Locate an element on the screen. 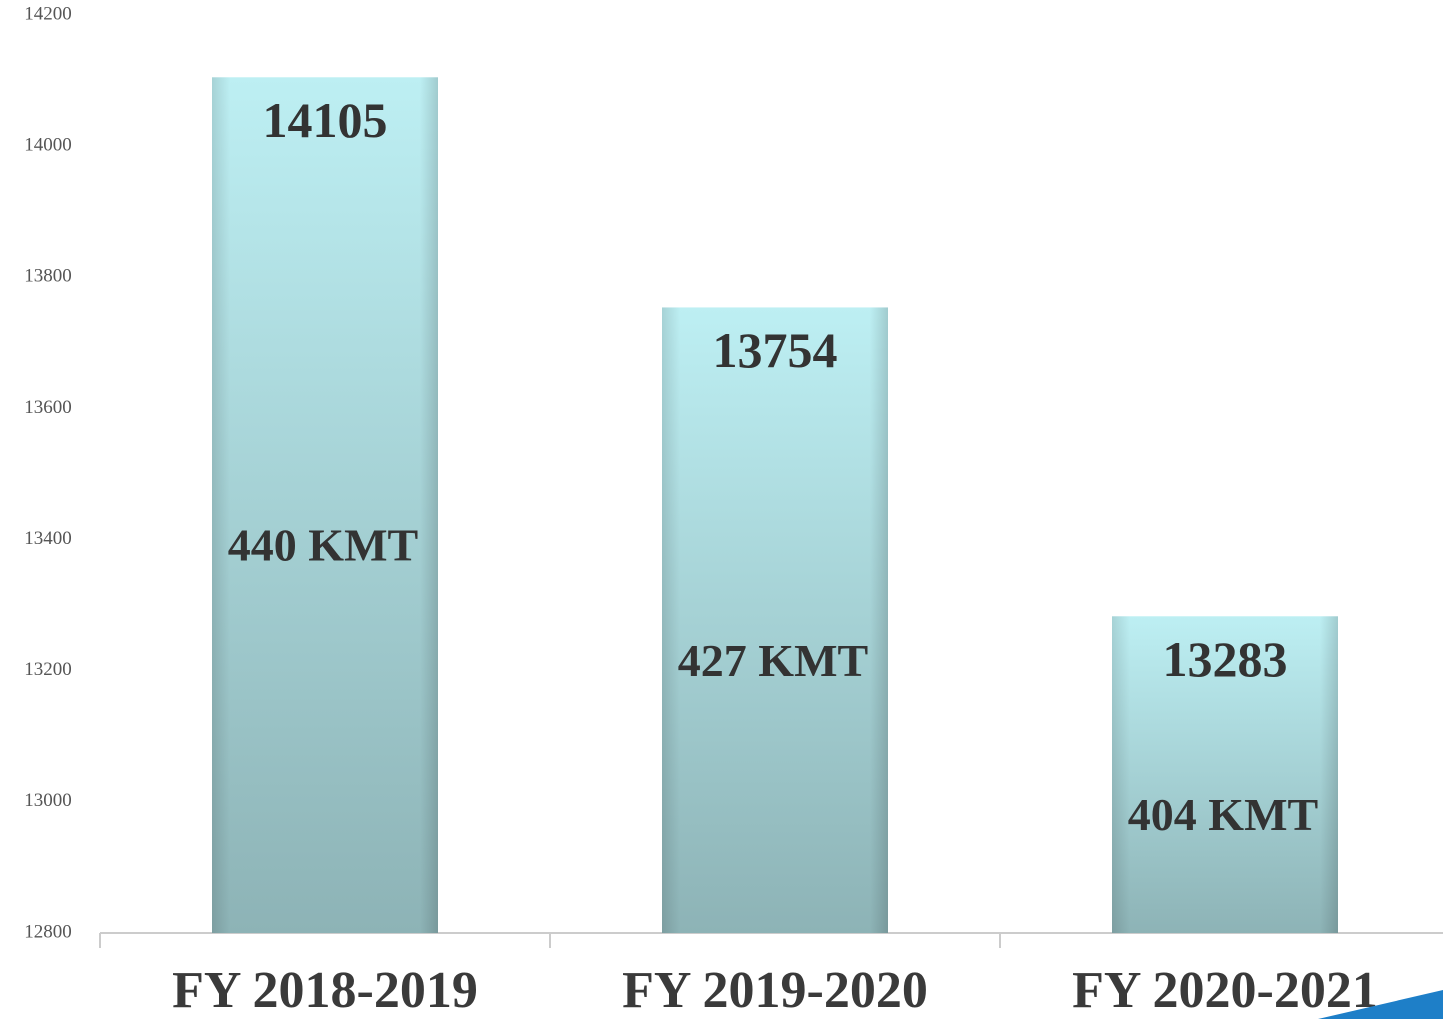  y-tick-label: 13800 is located at coordinates (48, 276).